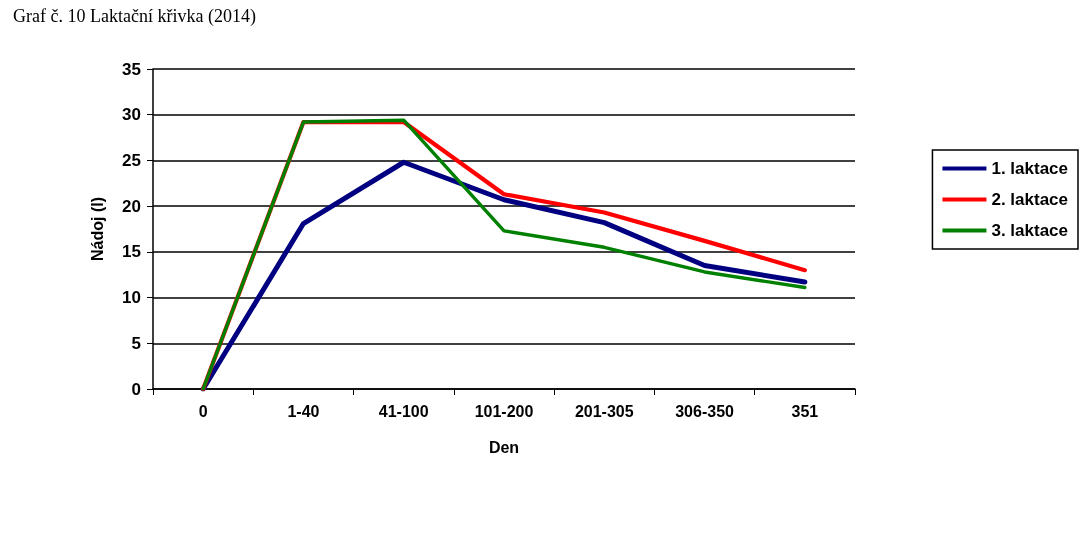  I want to click on legend-label: 2. laktace, so click(1029, 199).